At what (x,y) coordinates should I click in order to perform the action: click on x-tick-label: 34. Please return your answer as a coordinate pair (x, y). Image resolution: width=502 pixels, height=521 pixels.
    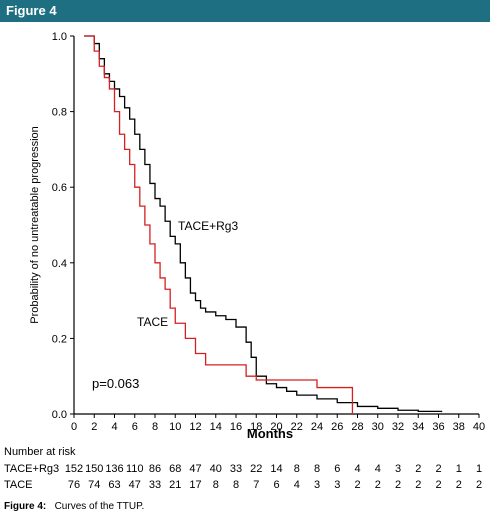
    Looking at the image, I should click on (418, 427).